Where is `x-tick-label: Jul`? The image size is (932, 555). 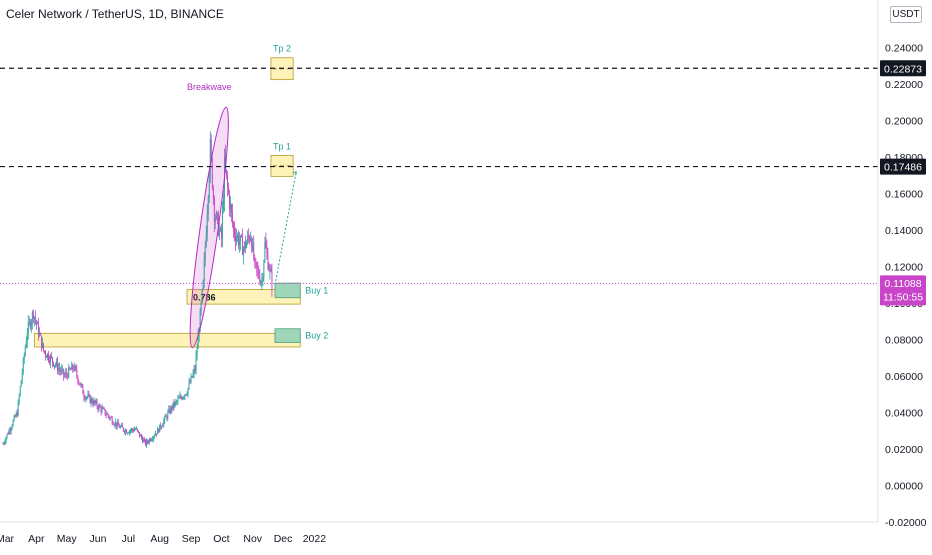
x-tick-label: Jul is located at coordinates (128, 539).